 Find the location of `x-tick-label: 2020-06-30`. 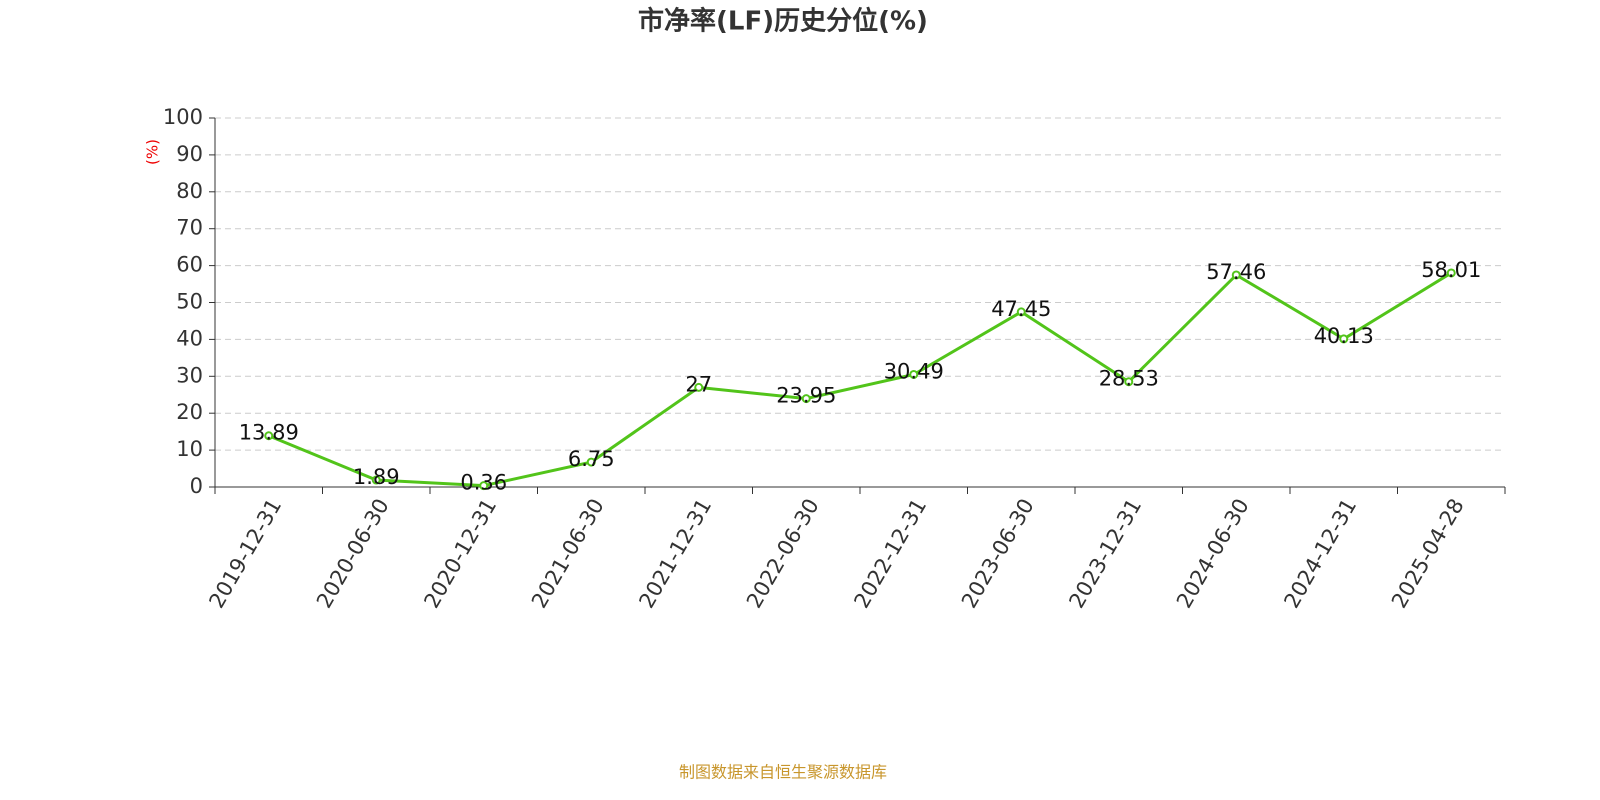

x-tick-label: 2020-06-30 is located at coordinates (353, 554).